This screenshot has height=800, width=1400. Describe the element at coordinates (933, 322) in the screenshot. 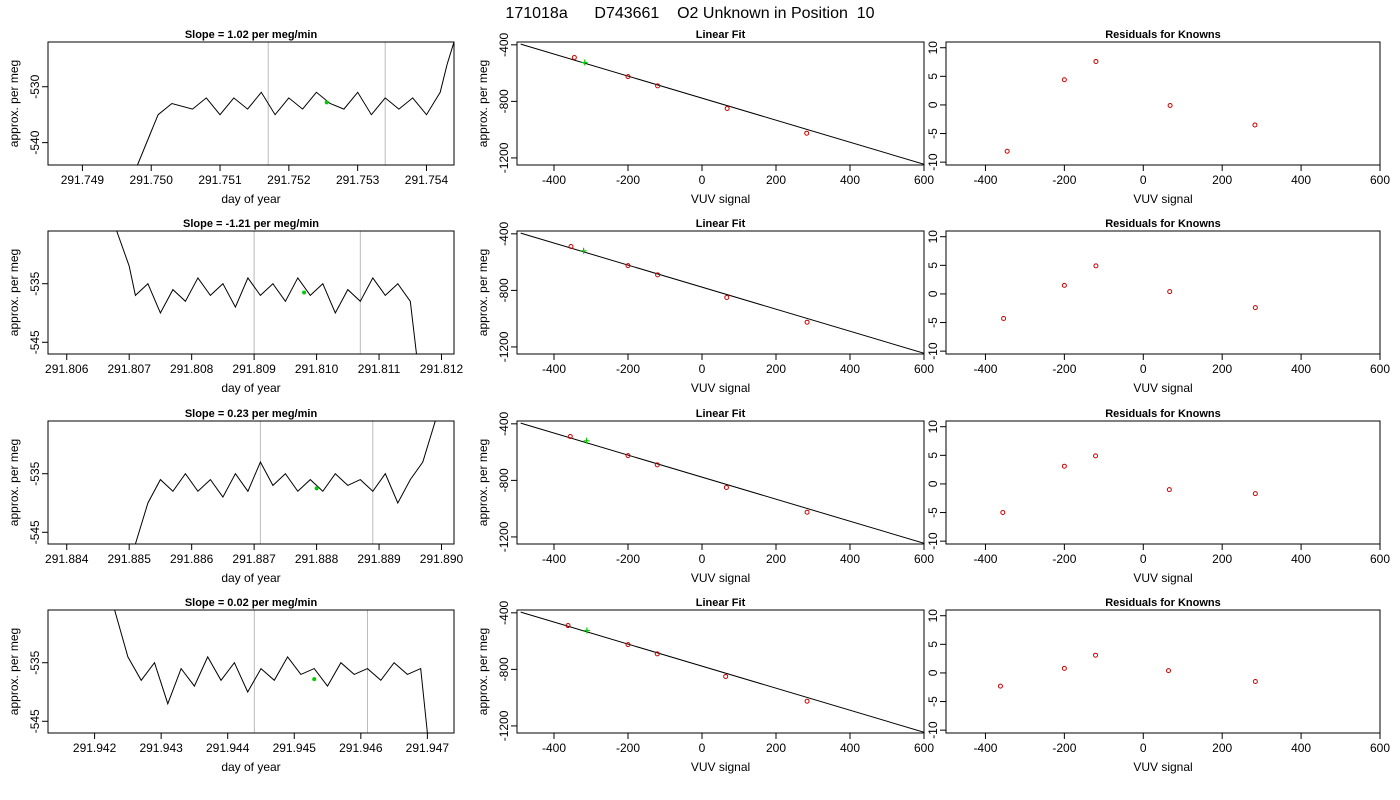

I see `y-tick-label: -5` at that location.